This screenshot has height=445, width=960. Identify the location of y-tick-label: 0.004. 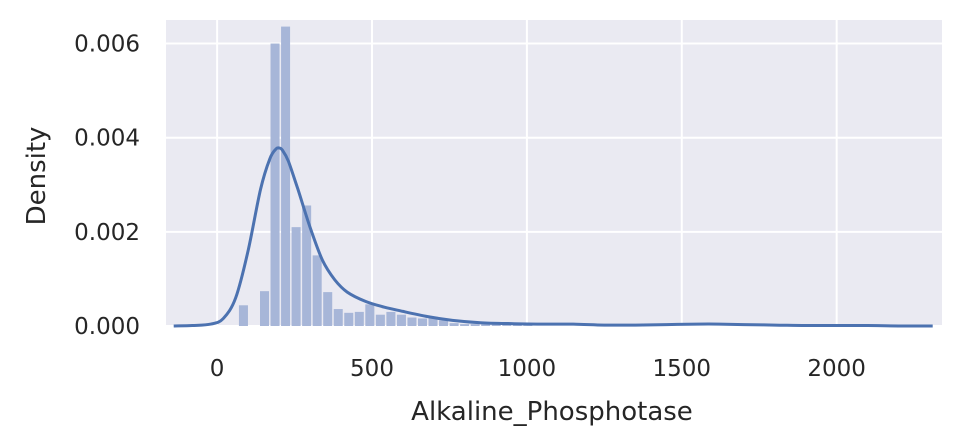
(107, 139).